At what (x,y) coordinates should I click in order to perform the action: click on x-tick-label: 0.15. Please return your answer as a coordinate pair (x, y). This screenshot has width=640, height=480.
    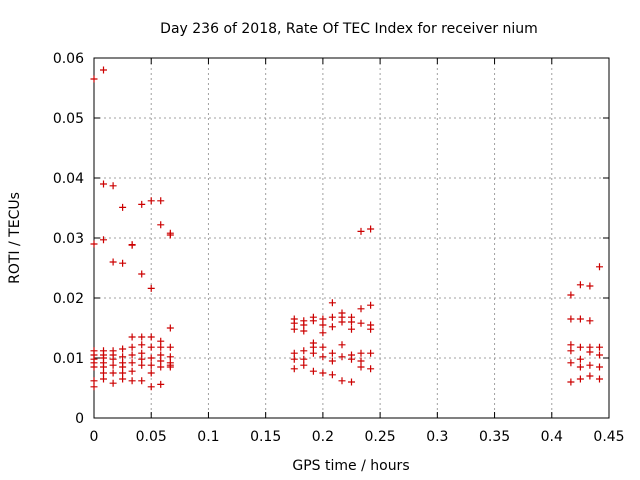
    Looking at the image, I should click on (265, 437).